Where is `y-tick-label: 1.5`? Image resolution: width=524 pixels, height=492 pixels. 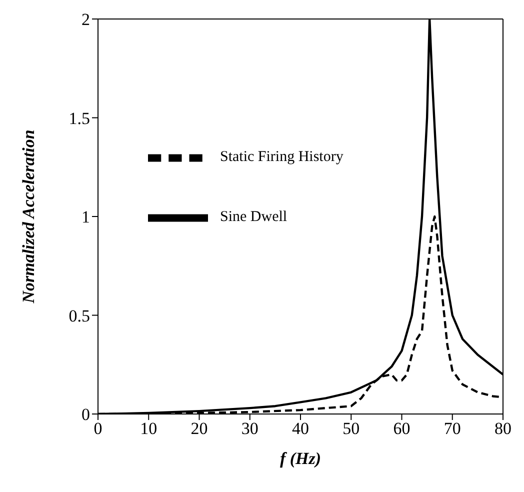 y-tick-label: 1.5 is located at coordinates (79, 118).